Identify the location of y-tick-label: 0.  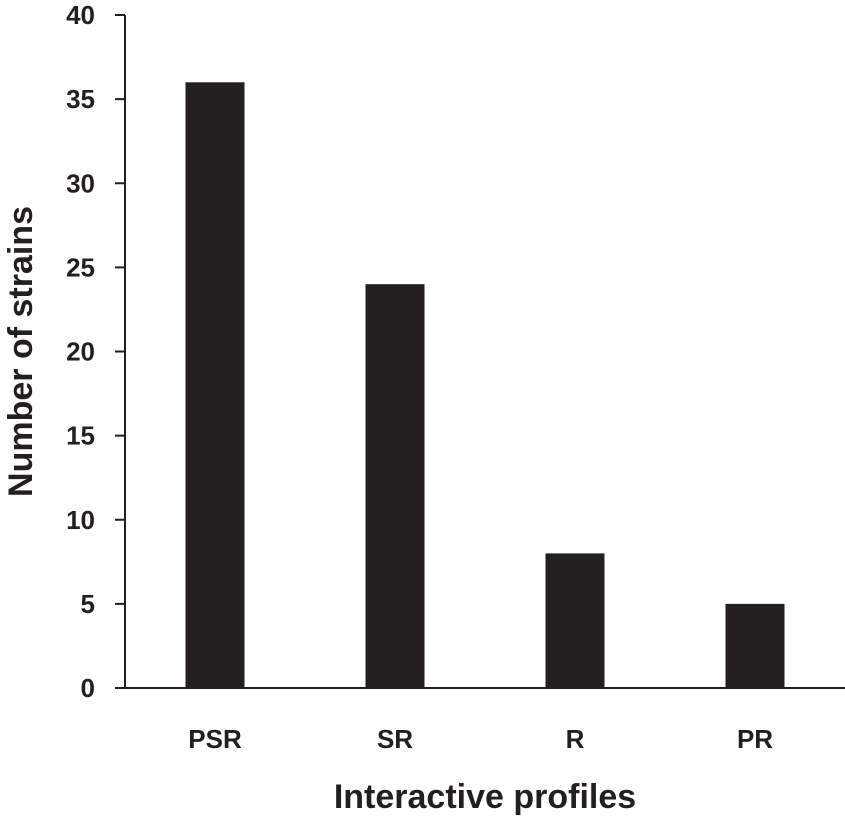
(88, 688).